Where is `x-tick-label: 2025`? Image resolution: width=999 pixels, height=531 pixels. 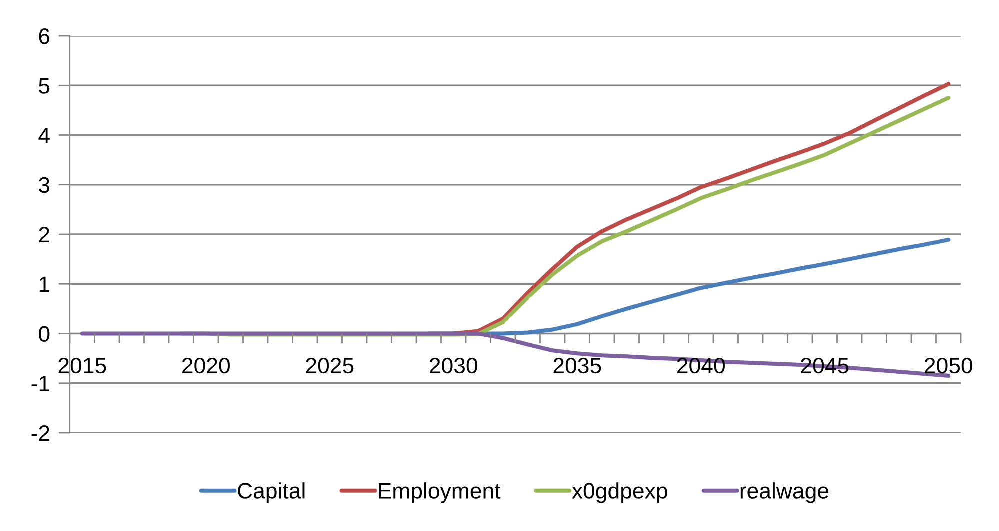 x-tick-label: 2025 is located at coordinates (330, 366).